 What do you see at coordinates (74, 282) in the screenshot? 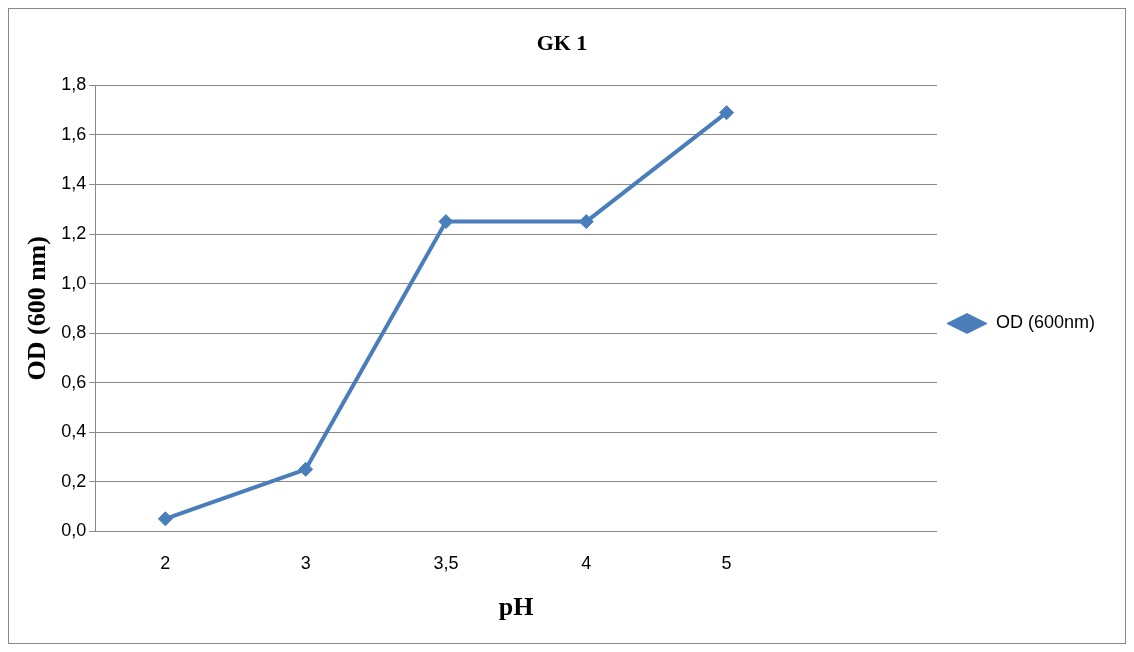
I see `y-tick-label: 1,0` at bounding box center [74, 282].